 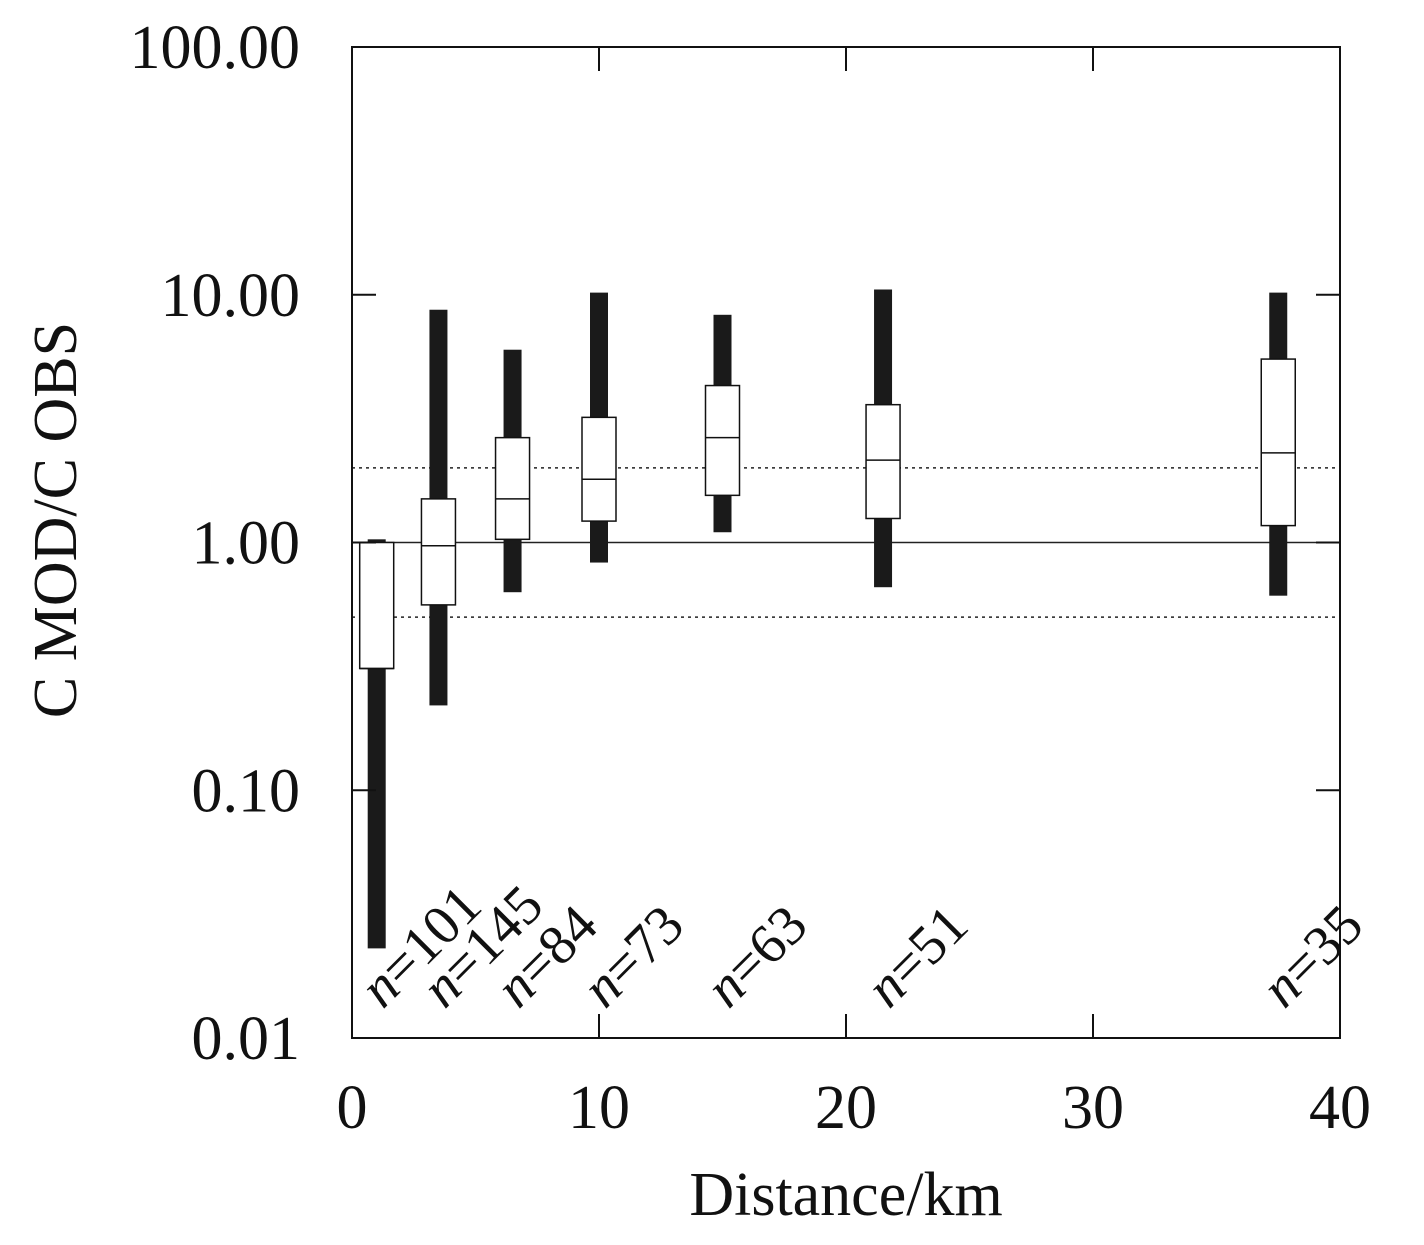 I want to click on y-tick-label: 0.01, so click(x=246, y=1039).